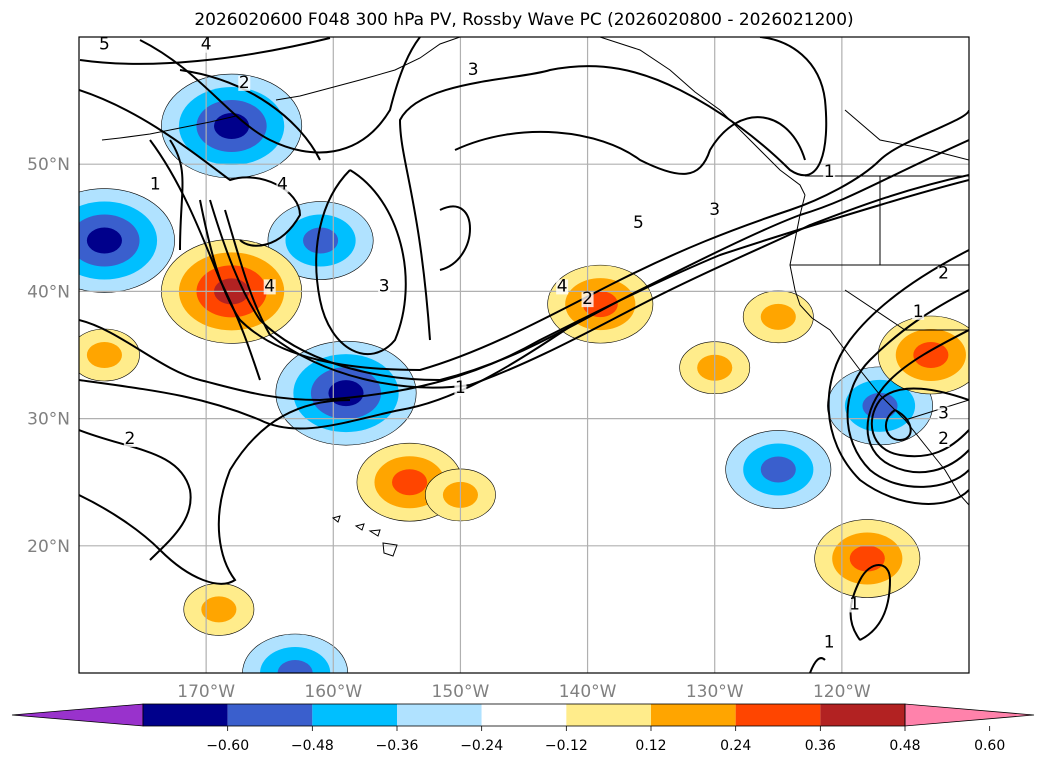 The width and height of the screenshot is (1047, 765). What do you see at coordinates (461, 692) in the screenshot?
I see `lon-tick-label: 150°W` at bounding box center [461, 692].